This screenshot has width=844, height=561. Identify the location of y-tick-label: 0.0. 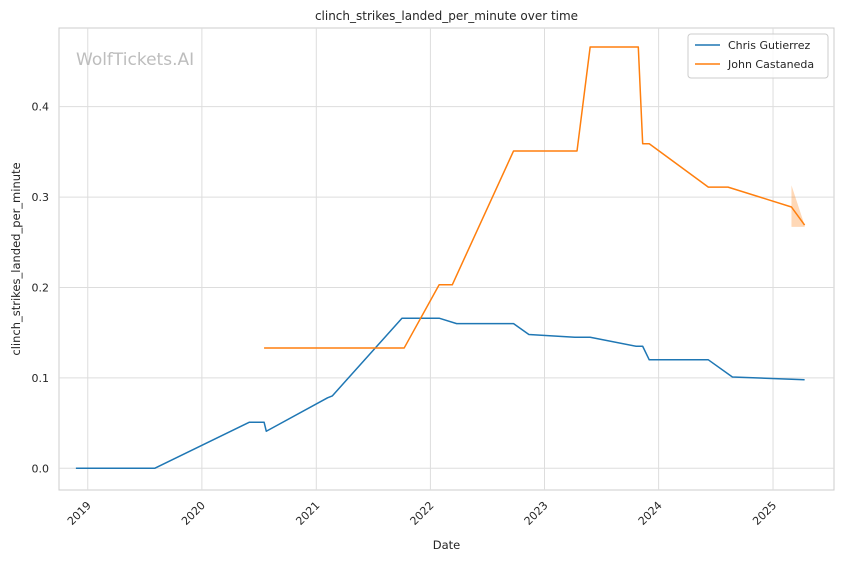
(41, 468).